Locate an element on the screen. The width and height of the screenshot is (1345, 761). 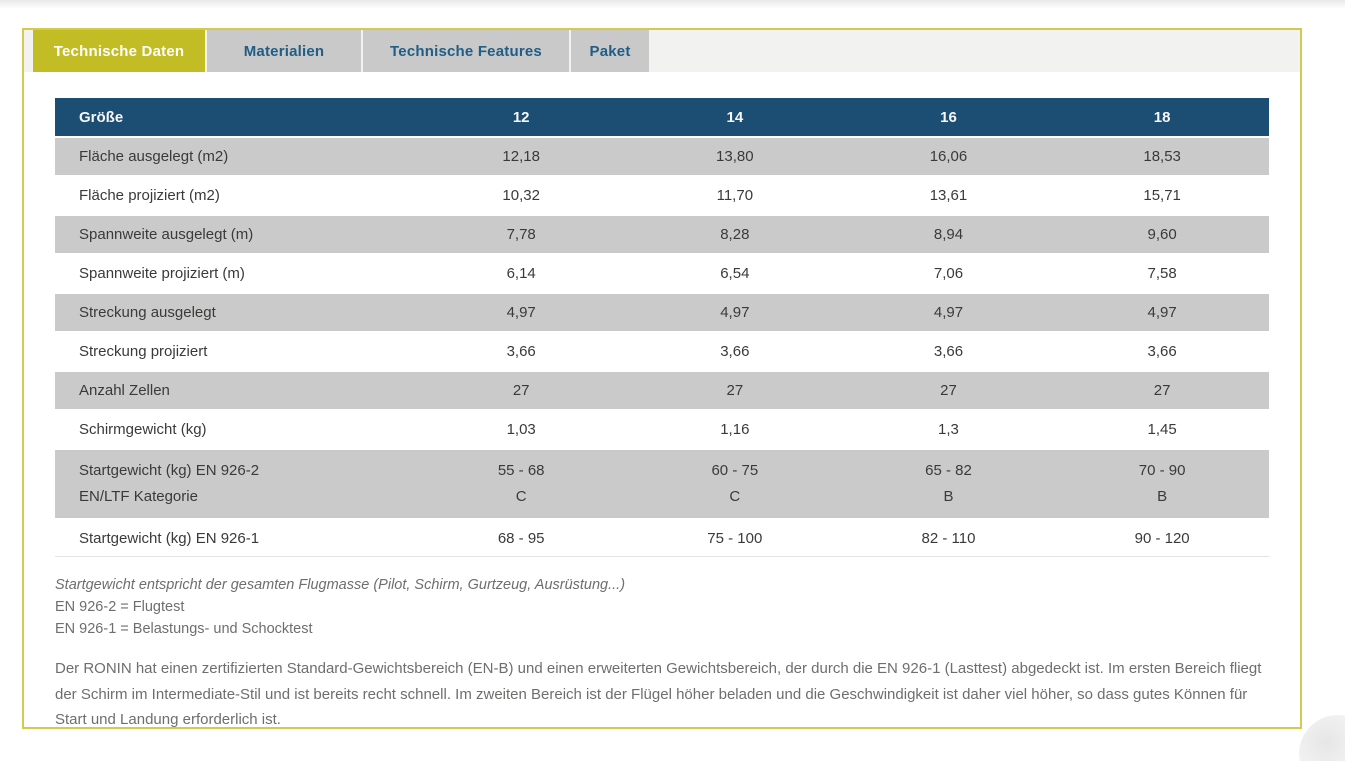
column-header-size: 14 is located at coordinates (735, 117).